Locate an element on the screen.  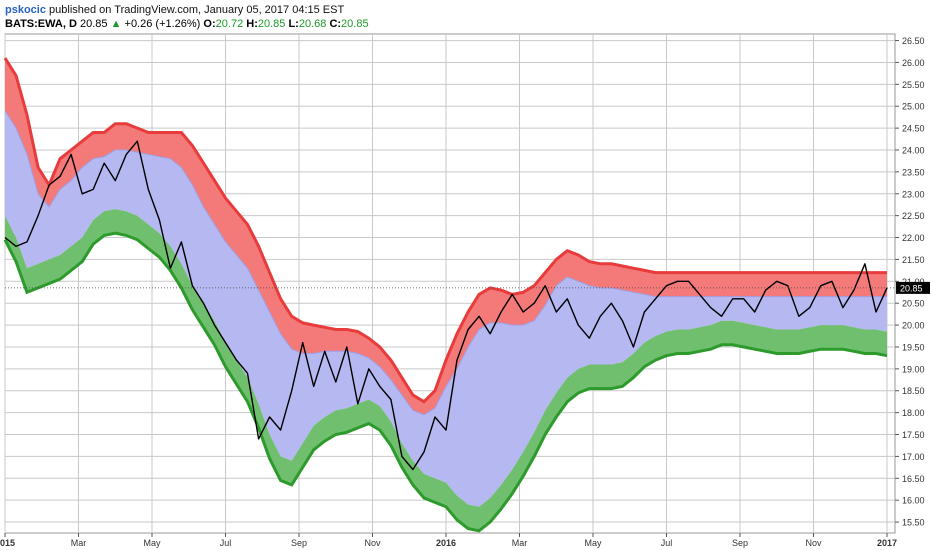
y-tick-label: 20.00 is located at coordinates (913, 326).